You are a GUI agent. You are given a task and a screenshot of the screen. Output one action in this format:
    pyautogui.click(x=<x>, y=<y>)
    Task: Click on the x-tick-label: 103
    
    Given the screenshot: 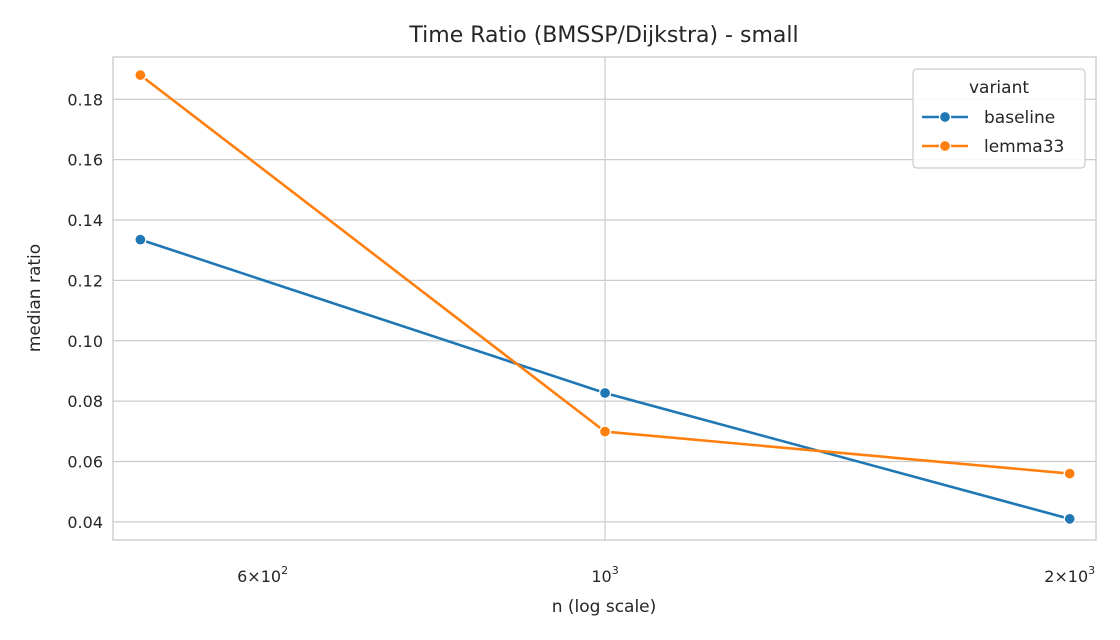 What is the action you would take?
    pyautogui.click(x=604, y=575)
    